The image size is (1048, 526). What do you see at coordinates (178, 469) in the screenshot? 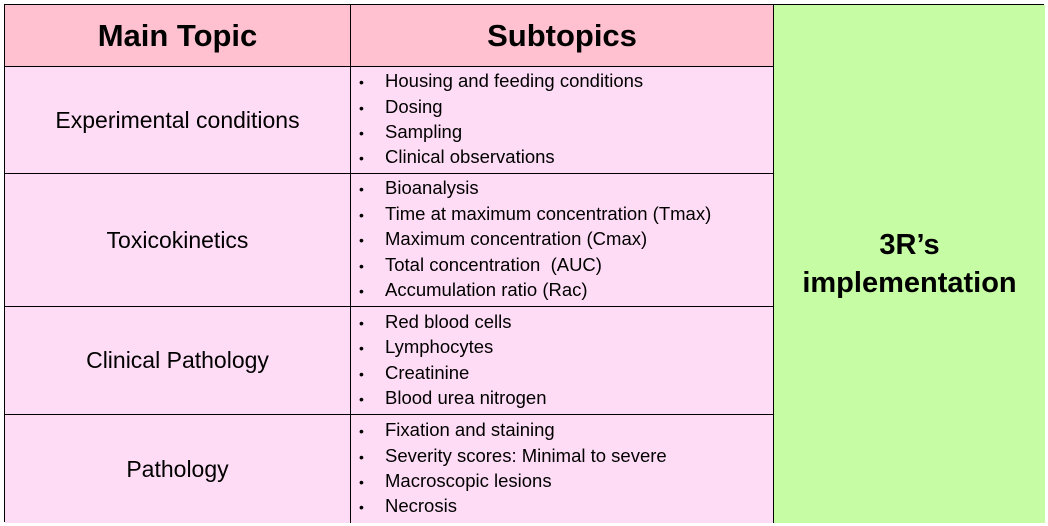
I see `topic-cell: Pathology` at bounding box center [178, 469].